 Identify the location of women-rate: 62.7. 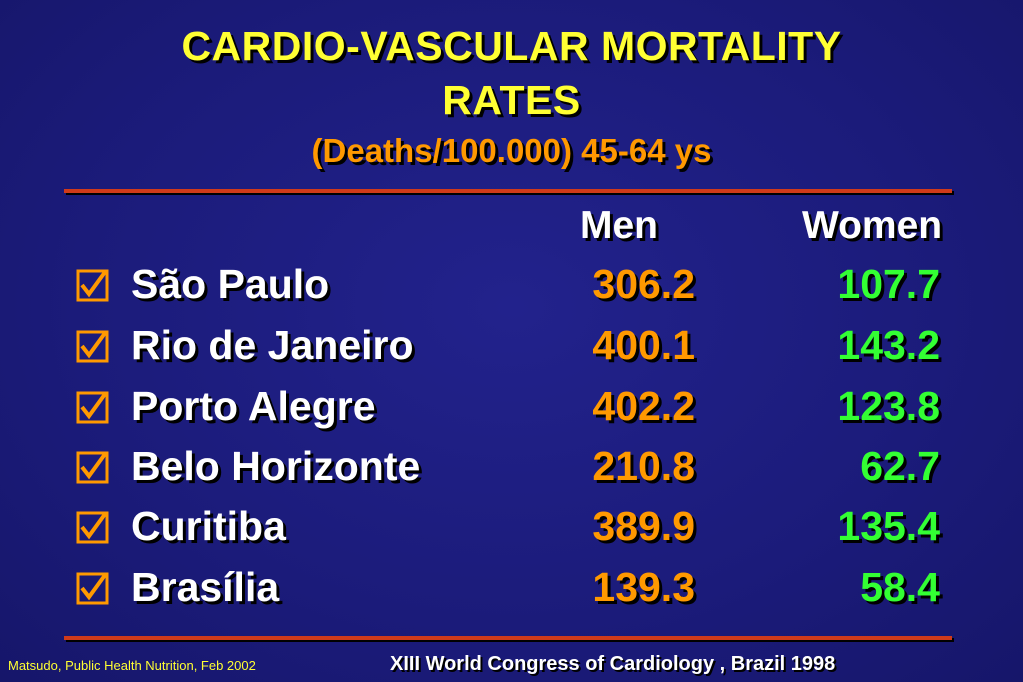
(900, 466).